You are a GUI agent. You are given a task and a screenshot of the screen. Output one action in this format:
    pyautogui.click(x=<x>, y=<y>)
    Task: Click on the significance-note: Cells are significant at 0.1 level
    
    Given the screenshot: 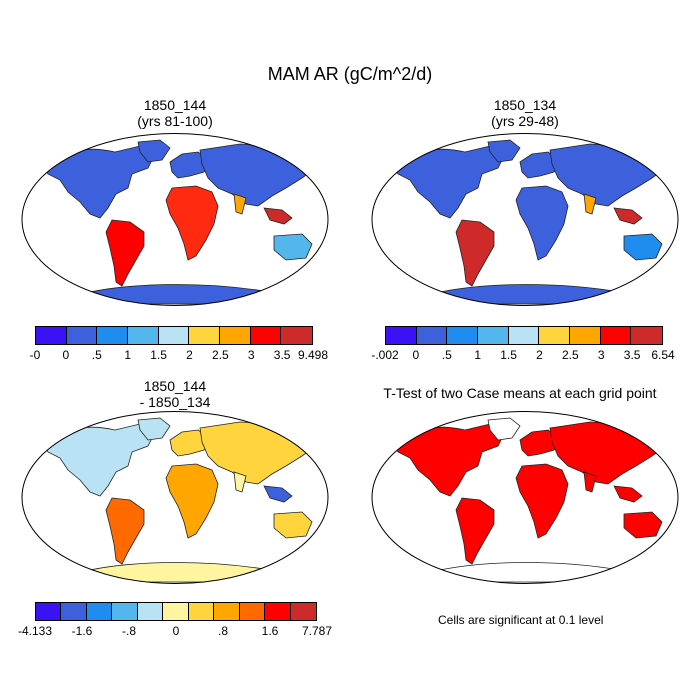 What is the action you would take?
    pyautogui.click(x=521, y=620)
    